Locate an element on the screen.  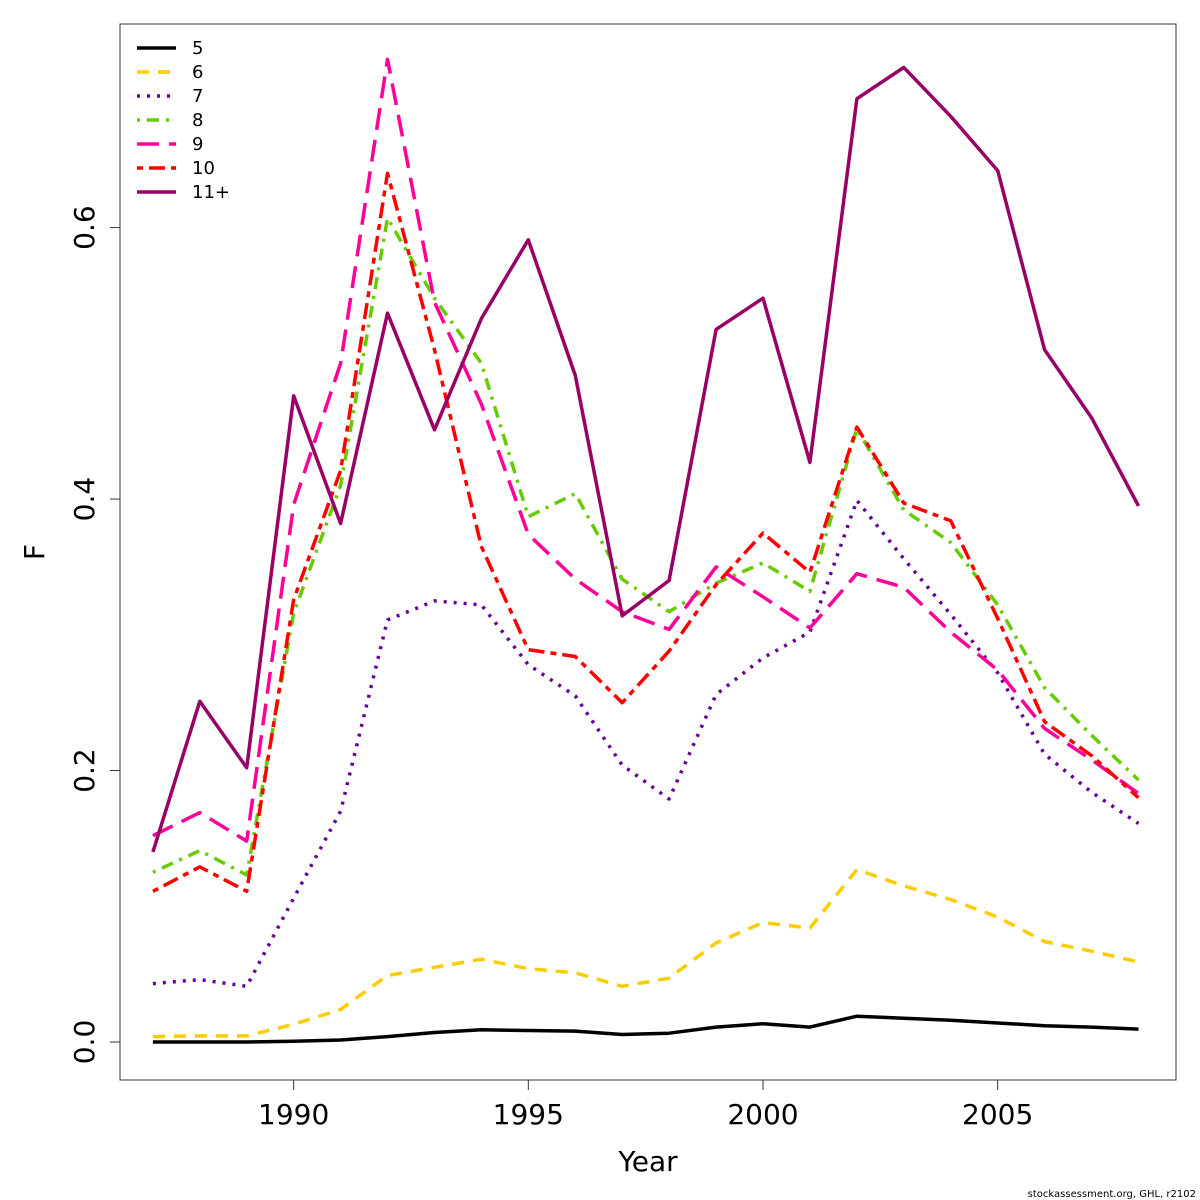
legend-label: 10 is located at coordinates (203, 168).